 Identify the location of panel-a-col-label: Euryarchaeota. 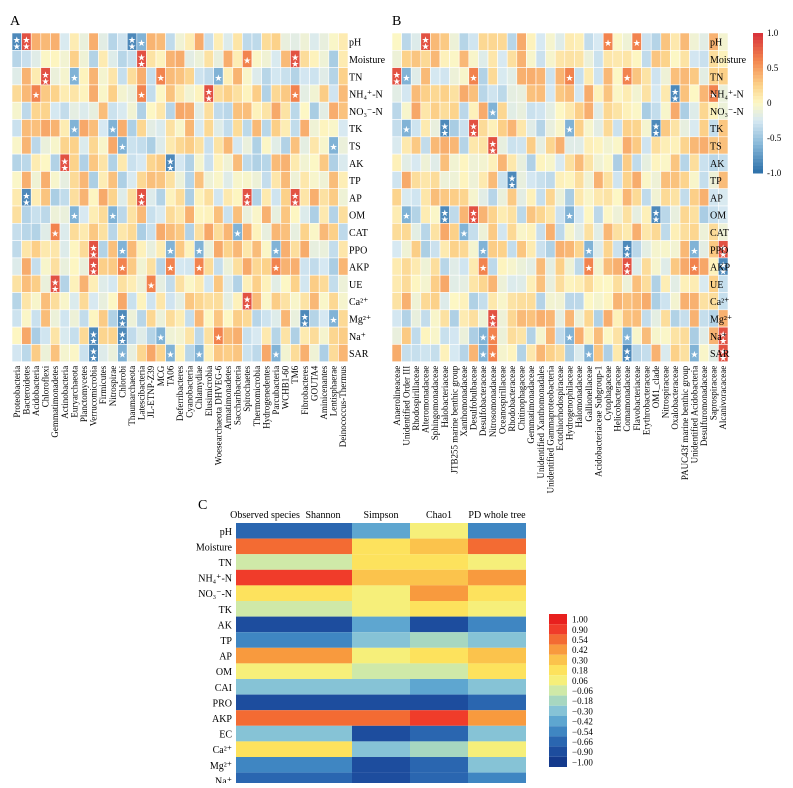
(74, 392).